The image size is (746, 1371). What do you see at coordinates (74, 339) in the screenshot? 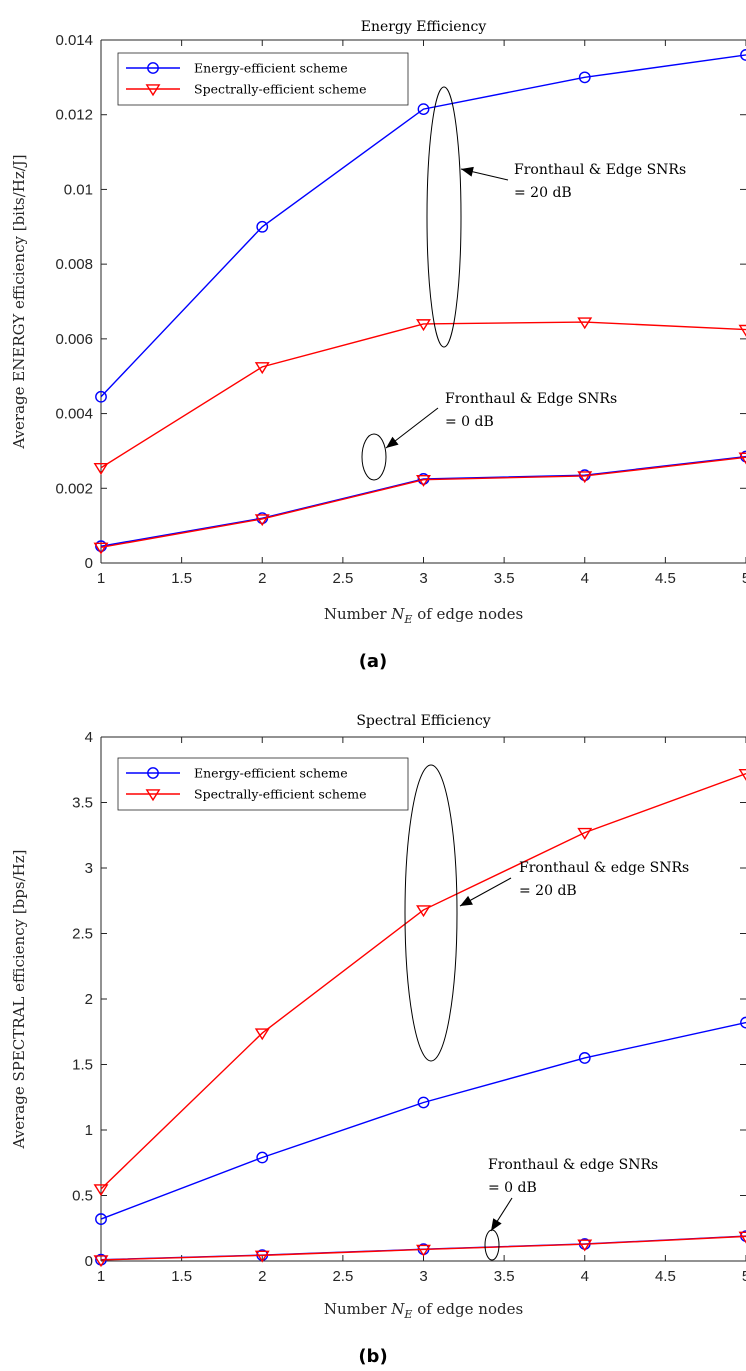
I see `y-tick-label: 0.006` at bounding box center [74, 339].